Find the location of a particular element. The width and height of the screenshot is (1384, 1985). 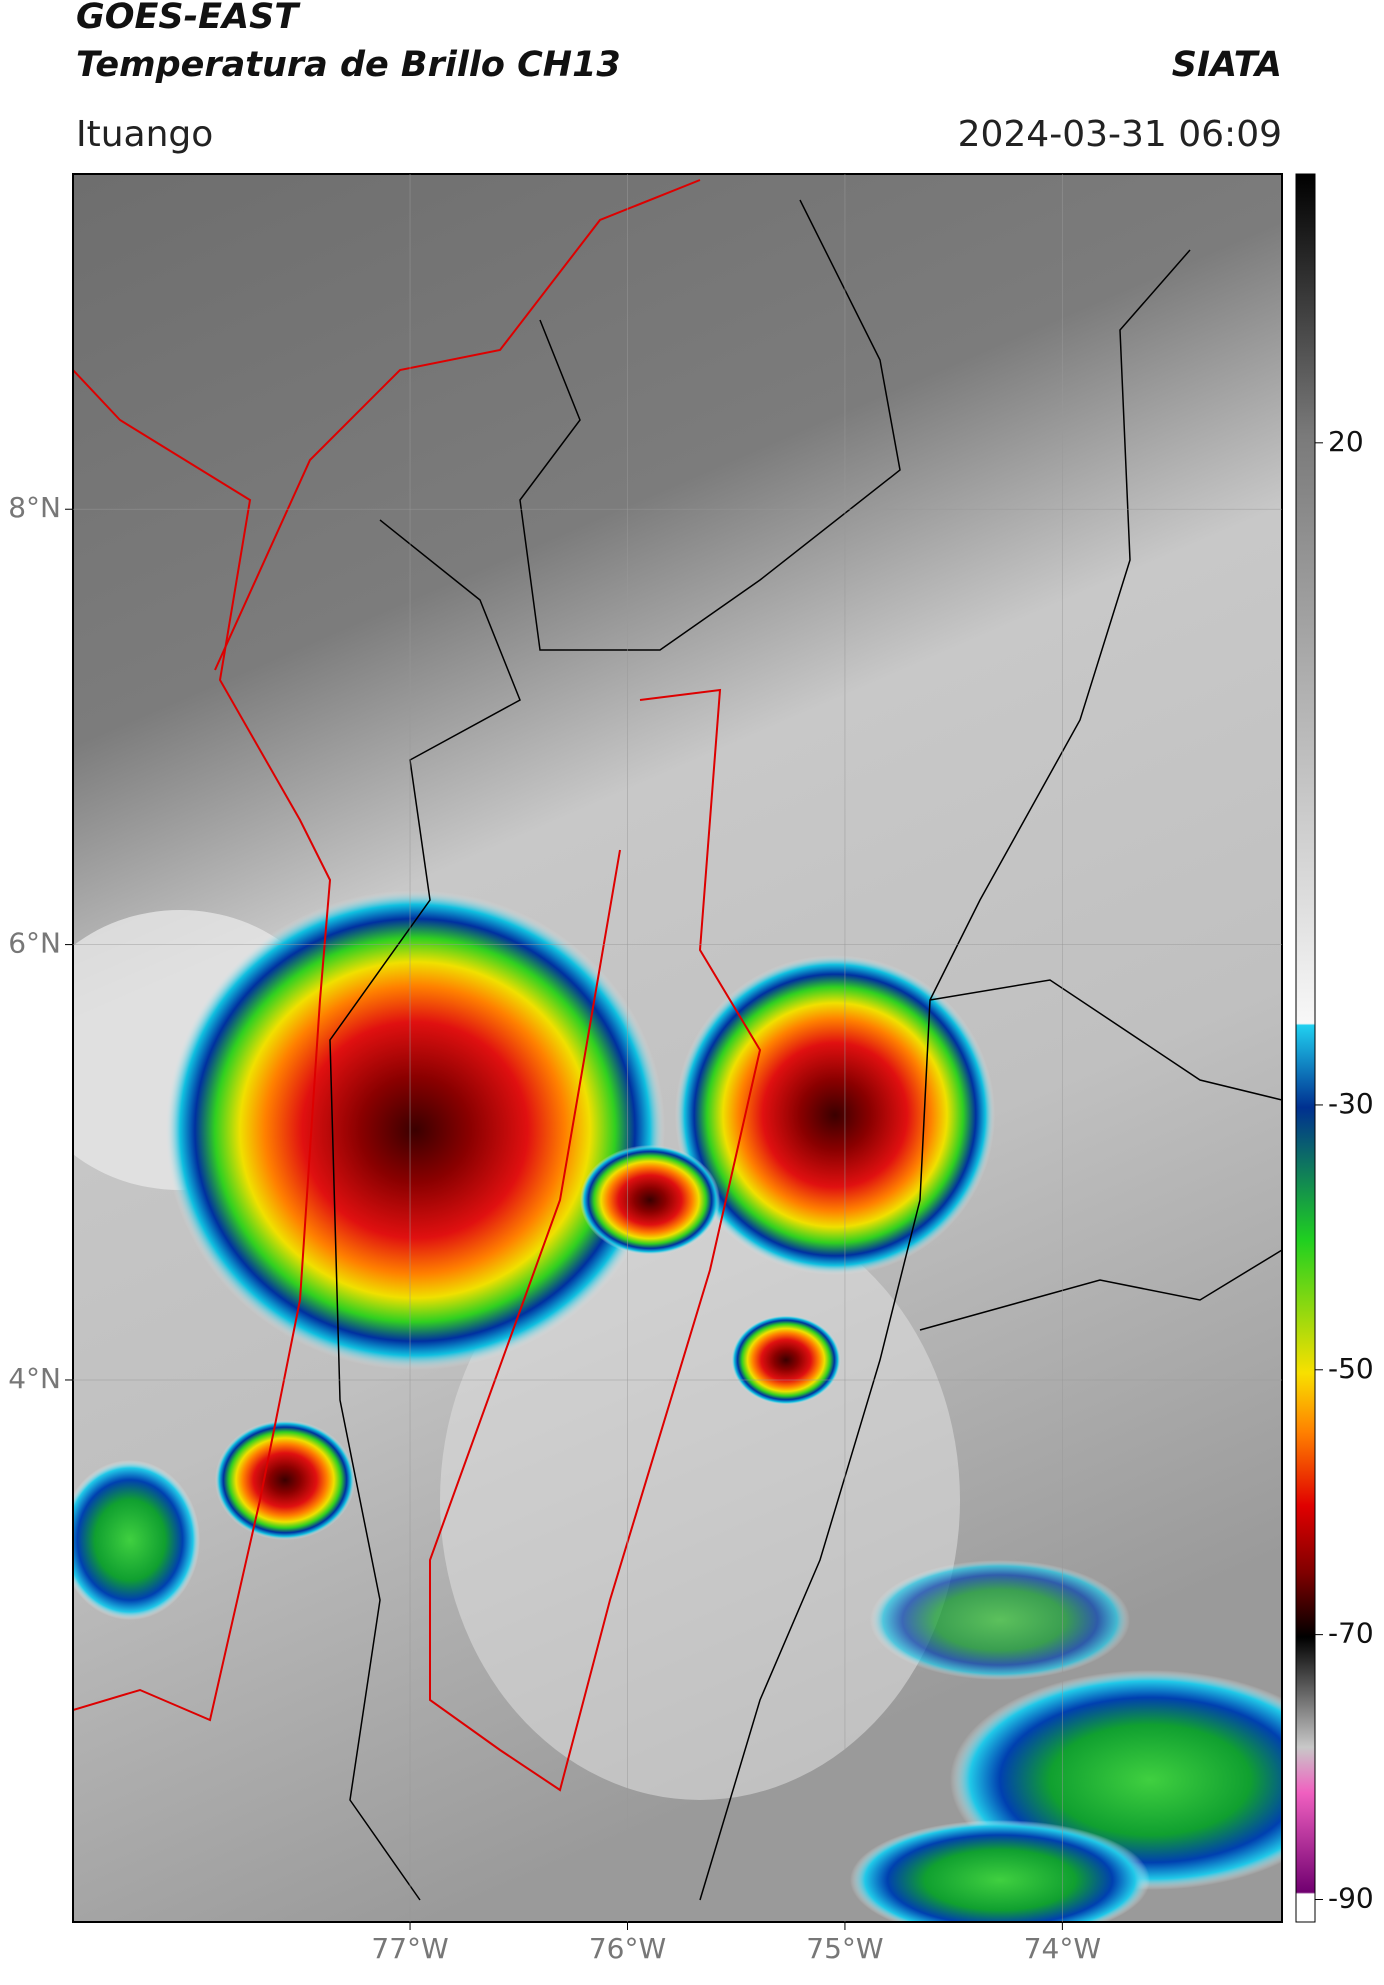

y-tick-label: 8°N is located at coordinates (34, 507).